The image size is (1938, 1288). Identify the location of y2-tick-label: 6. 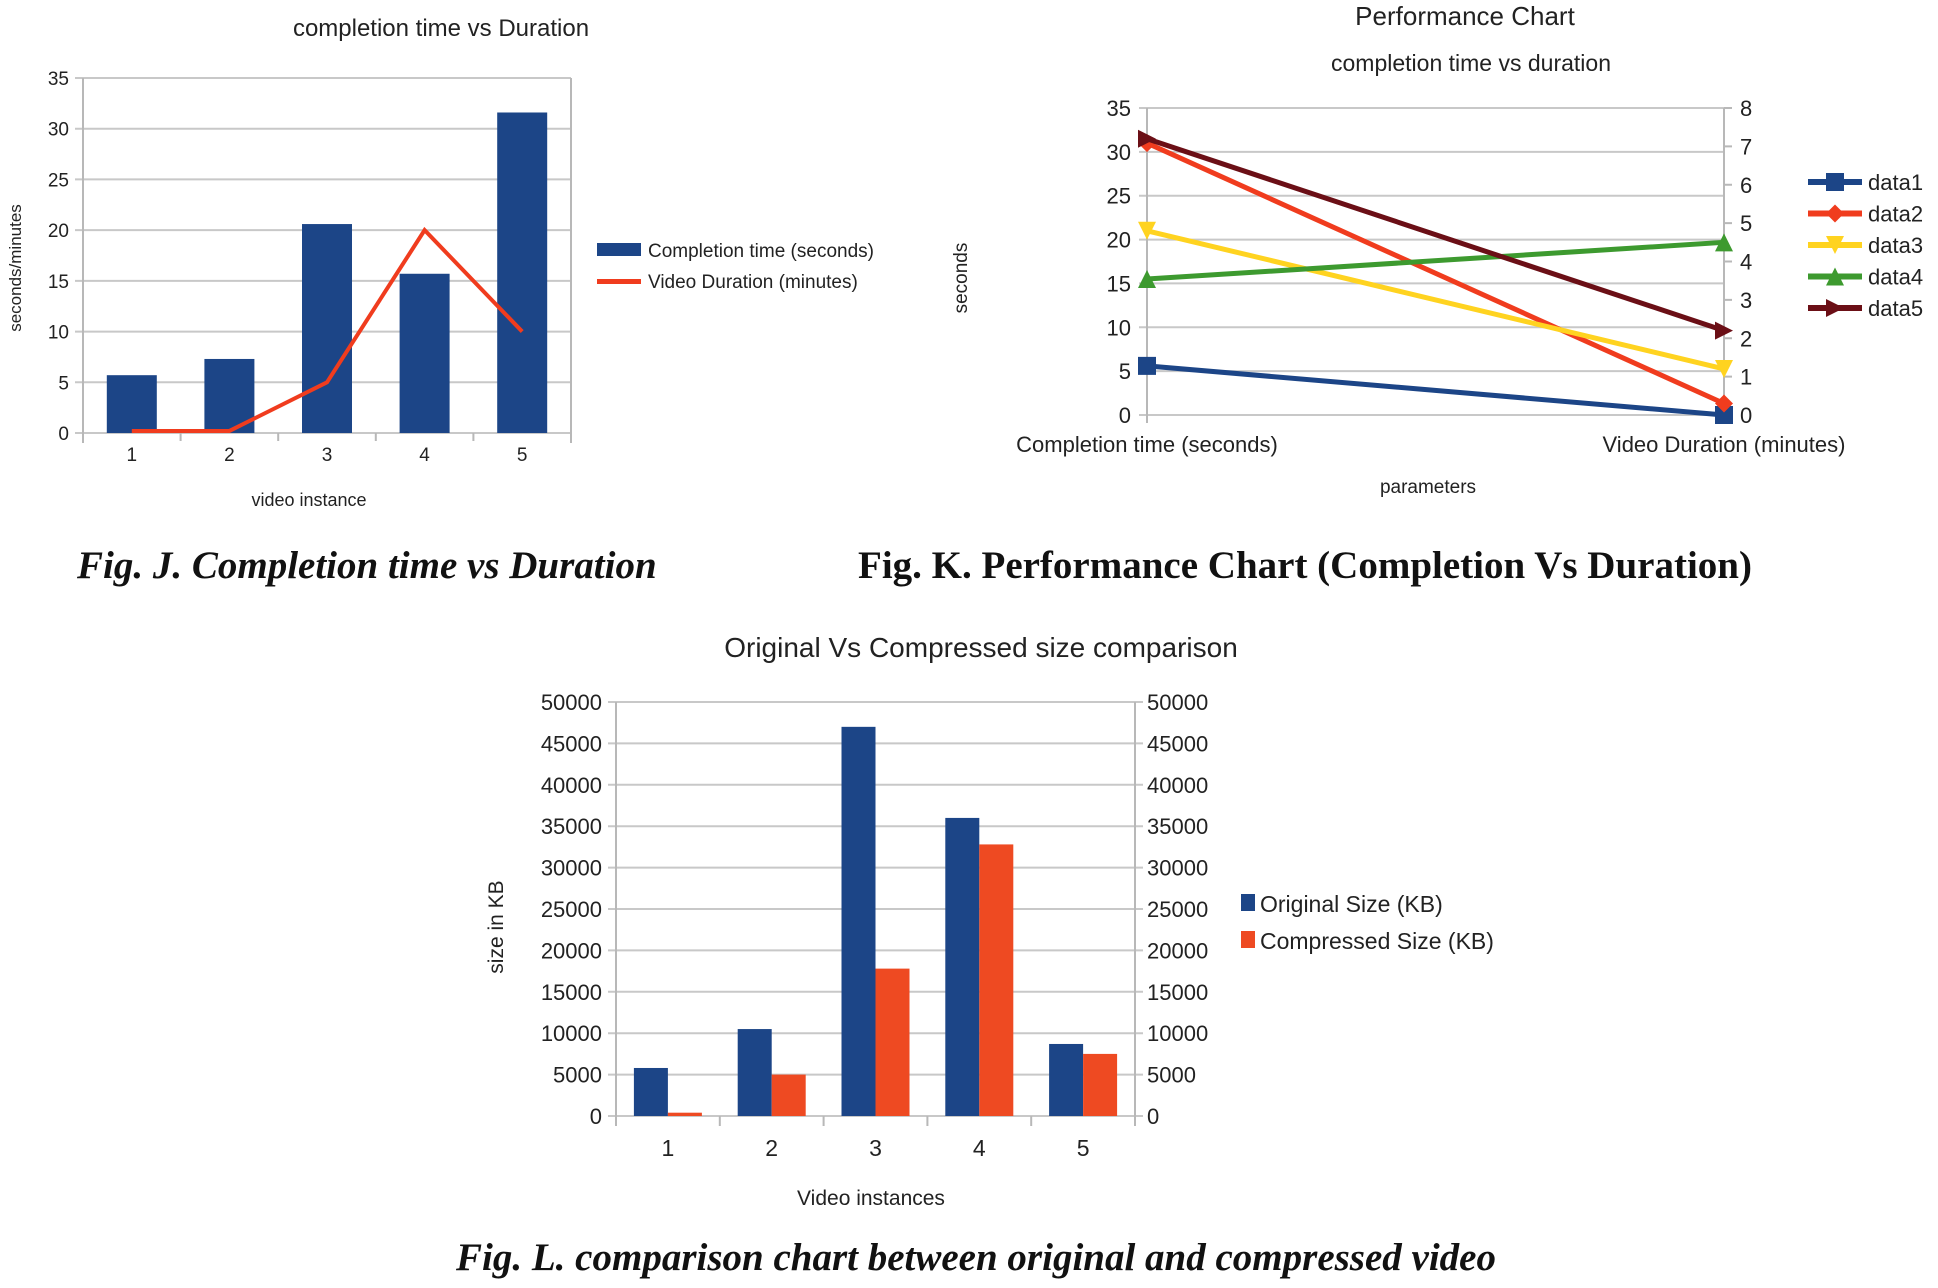
(1746, 185).